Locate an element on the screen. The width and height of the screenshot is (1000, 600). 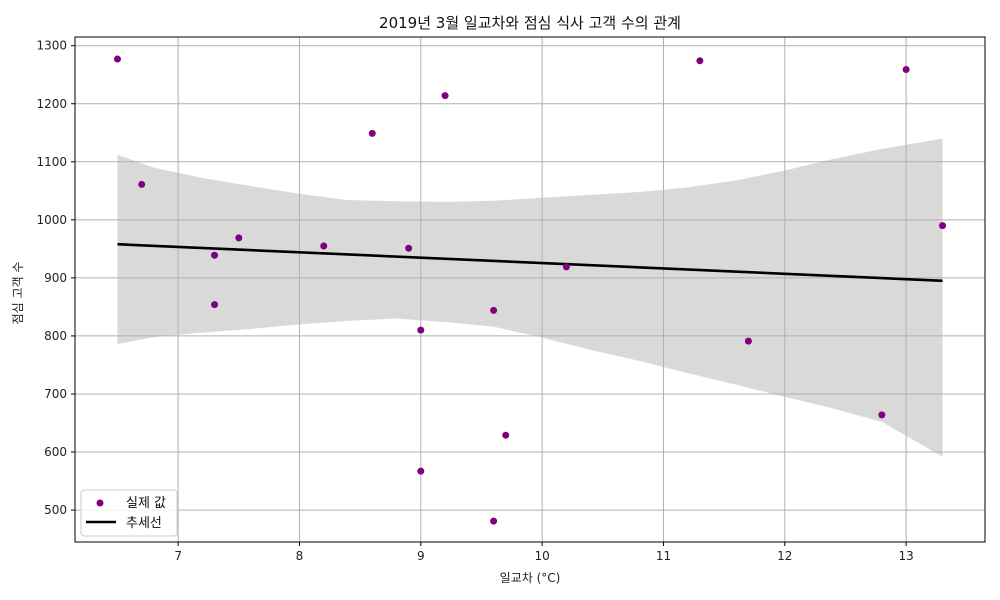
trend-line is located at coordinates (530, 262).